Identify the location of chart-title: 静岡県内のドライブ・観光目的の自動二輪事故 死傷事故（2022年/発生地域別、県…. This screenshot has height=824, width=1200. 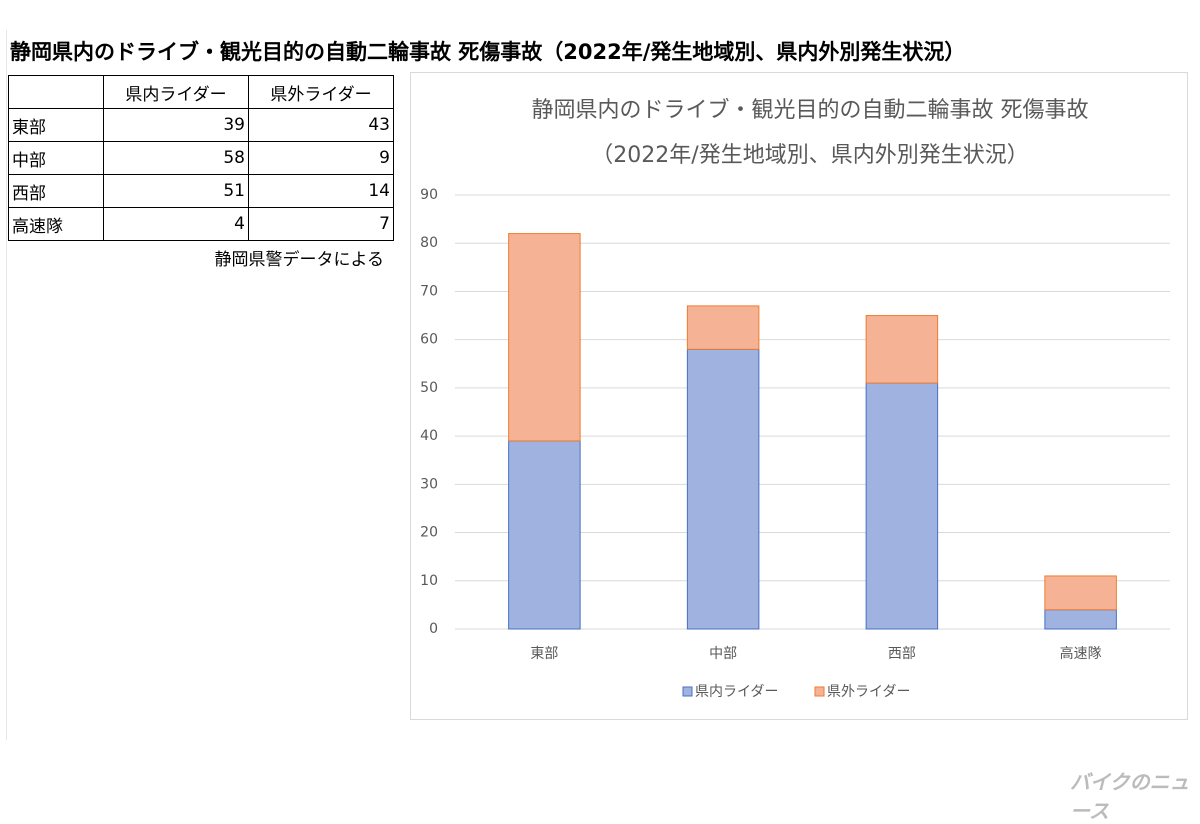
(810, 133).